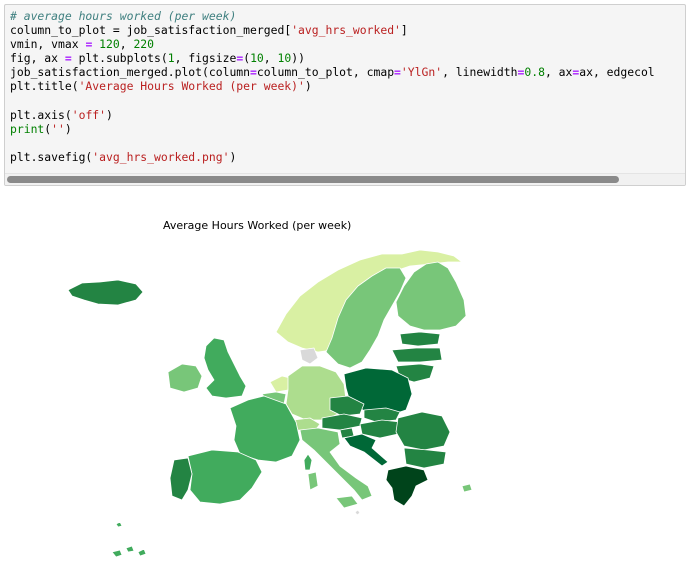 Image resolution: width=690 pixels, height=567 pixels. Describe the element at coordinates (347, 502) in the screenshot. I see `map-region-sicily` at that location.